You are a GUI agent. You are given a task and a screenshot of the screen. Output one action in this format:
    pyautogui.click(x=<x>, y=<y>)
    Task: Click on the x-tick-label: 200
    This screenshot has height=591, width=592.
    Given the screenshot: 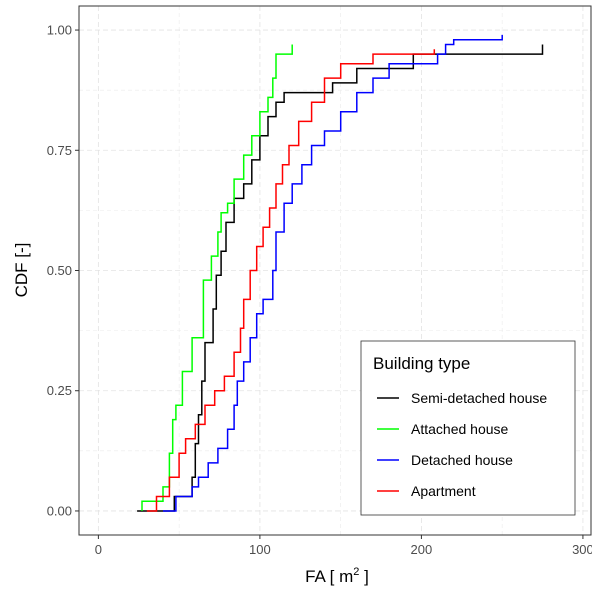 What is the action you would take?
    pyautogui.click(x=422, y=549)
    